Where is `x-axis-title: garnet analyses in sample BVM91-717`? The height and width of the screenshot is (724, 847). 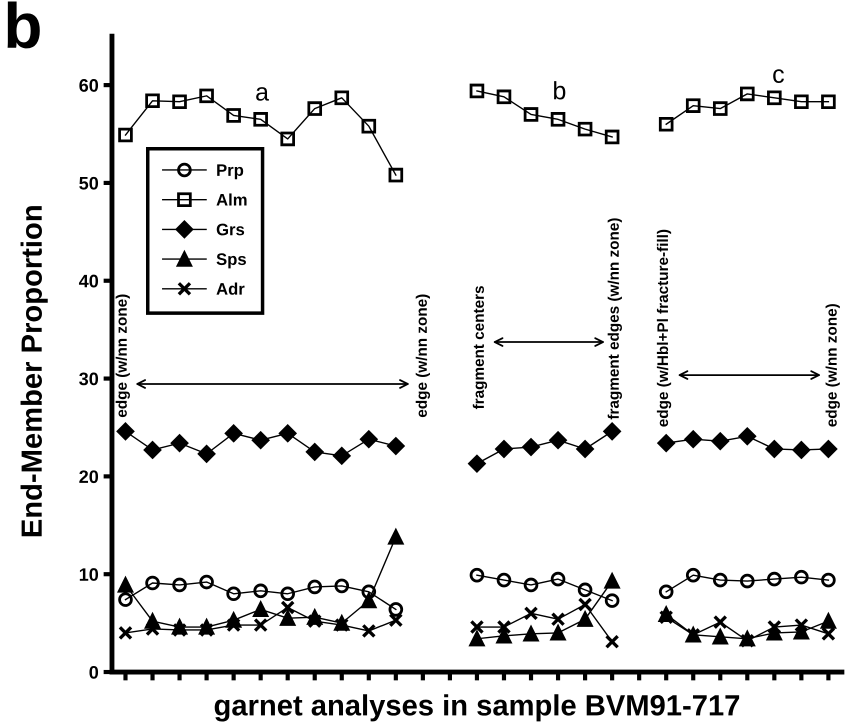 x-axis-title: garnet analyses in sample BVM91-717 is located at coordinates (477, 708).